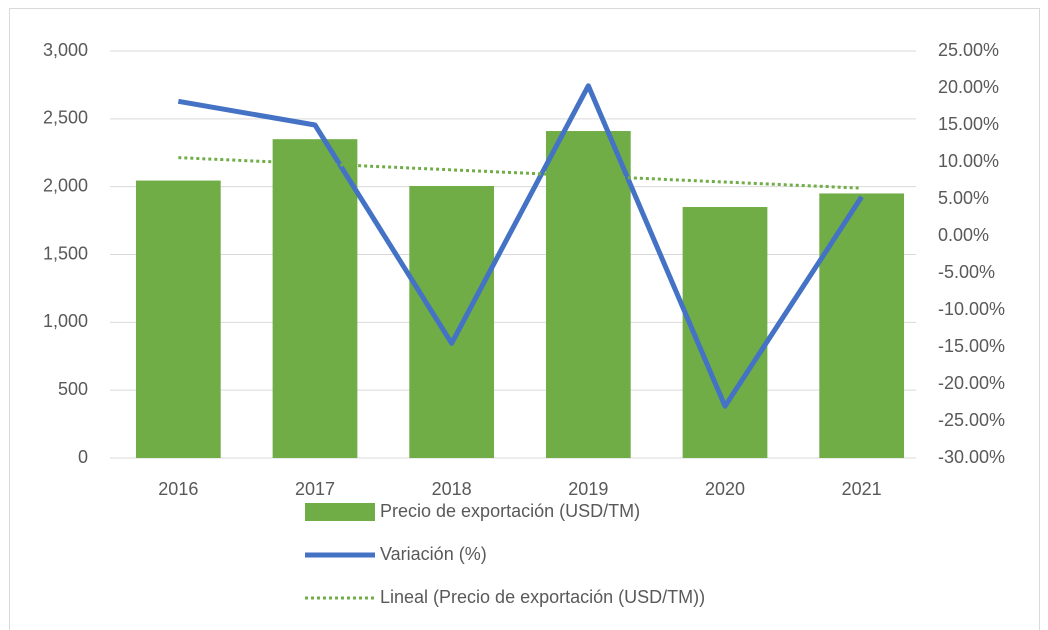 The image size is (1048, 630). I want to click on y-tick-label: 2,500, so click(65, 118).